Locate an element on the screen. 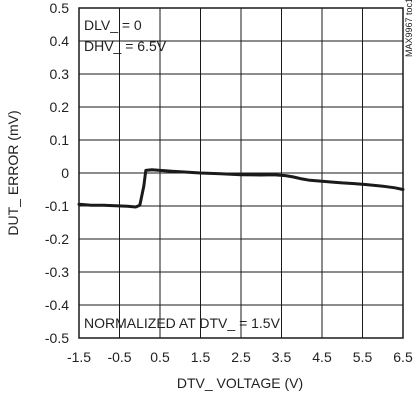 Image resolution: width=416 pixels, height=397 pixels. y-tick-label: -0.4 is located at coordinates (57, 305).